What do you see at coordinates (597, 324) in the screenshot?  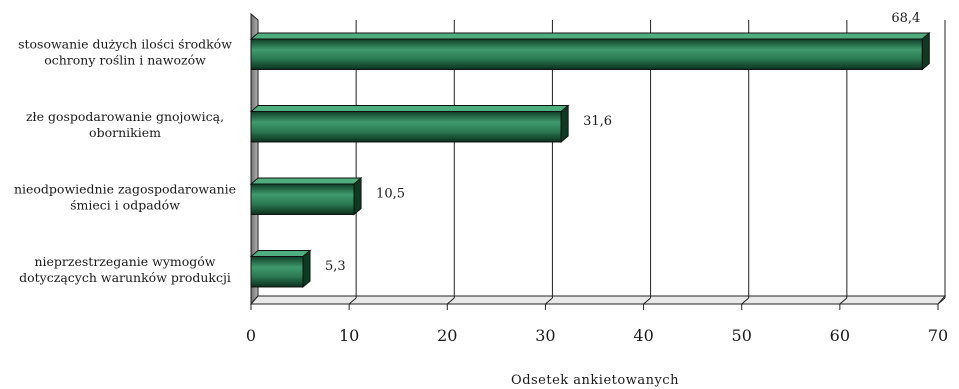 I see `x-axis-ticks: 0 10 20 30 40 50 60 70` at bounding box center [597, 324].